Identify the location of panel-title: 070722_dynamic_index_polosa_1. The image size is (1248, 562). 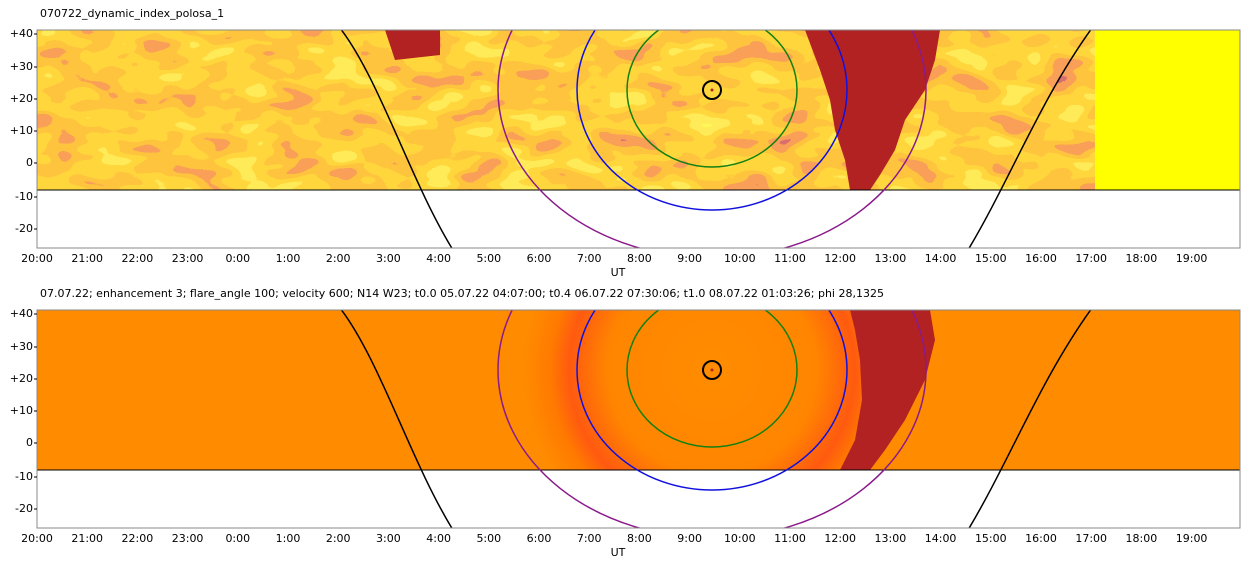
(132, 13).